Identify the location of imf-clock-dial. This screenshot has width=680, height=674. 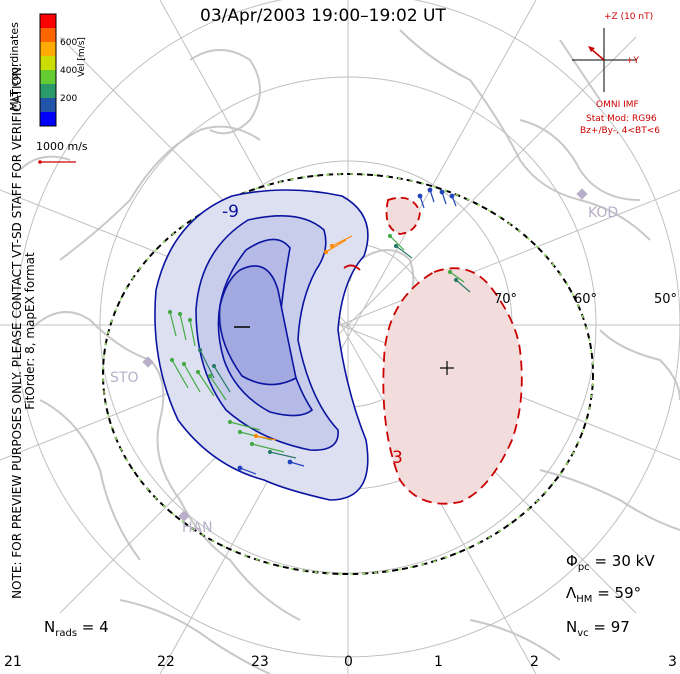
(604, 60).